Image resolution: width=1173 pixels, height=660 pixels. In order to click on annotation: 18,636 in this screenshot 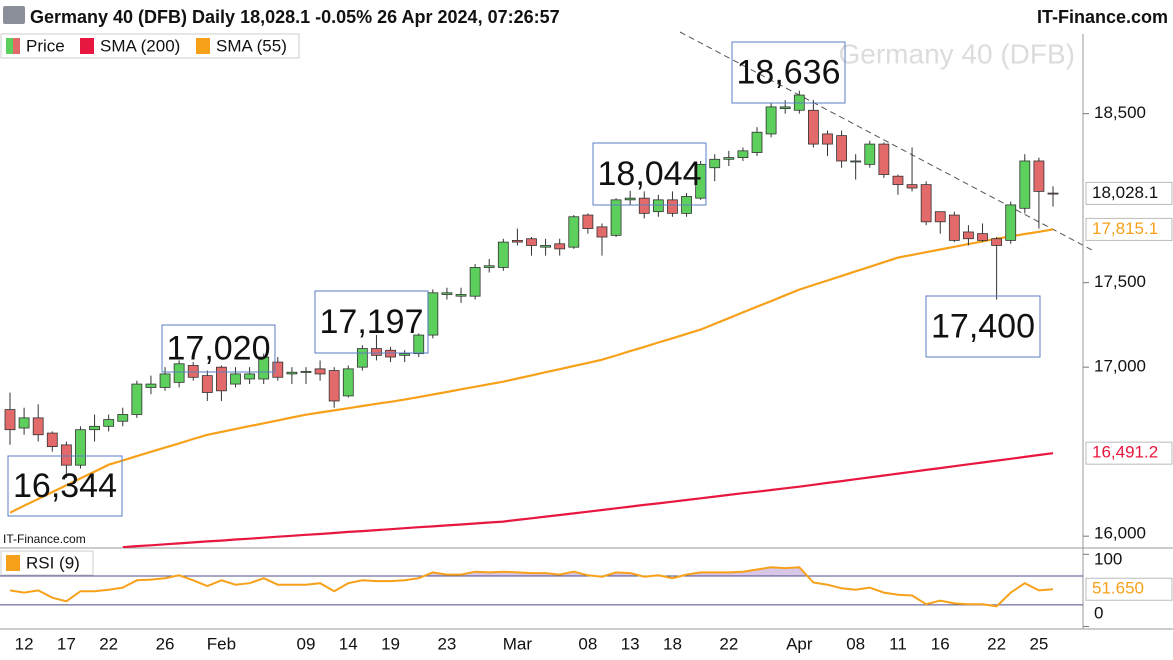, I will do `click(789, 72)`.